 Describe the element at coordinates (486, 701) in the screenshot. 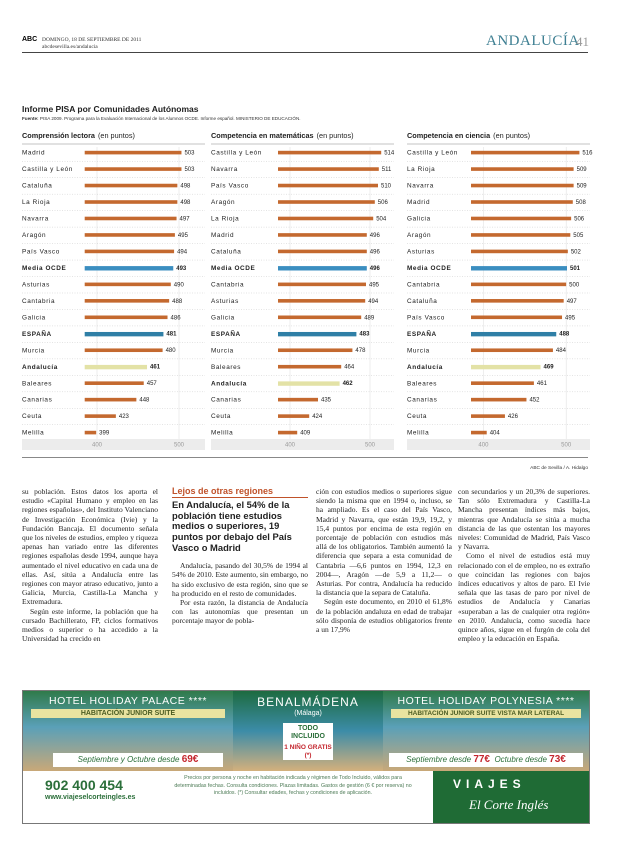

I see `hotel-name: HOTEL HOLIDAY POLYNESIA ****` at that location.